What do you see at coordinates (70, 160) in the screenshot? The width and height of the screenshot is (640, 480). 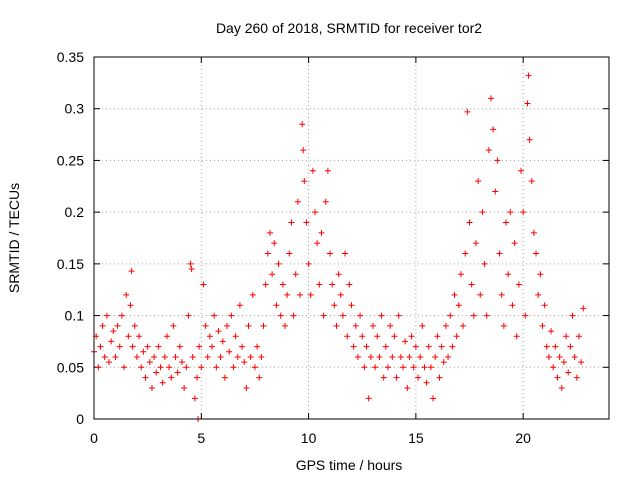 I see `y-tick-label: 0.25` at bounding box center [70, 160].